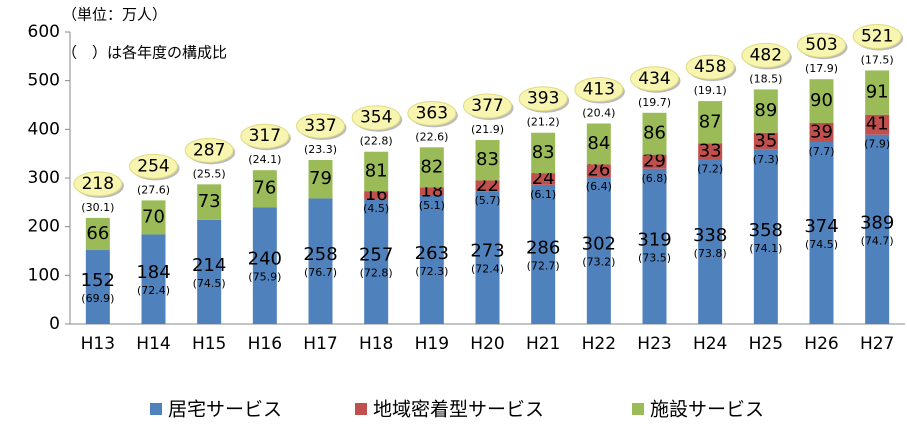 Image resolution: width=907 pixels, height=425 pixels. I want to click on share-label: (73.8), so click(710, 253).